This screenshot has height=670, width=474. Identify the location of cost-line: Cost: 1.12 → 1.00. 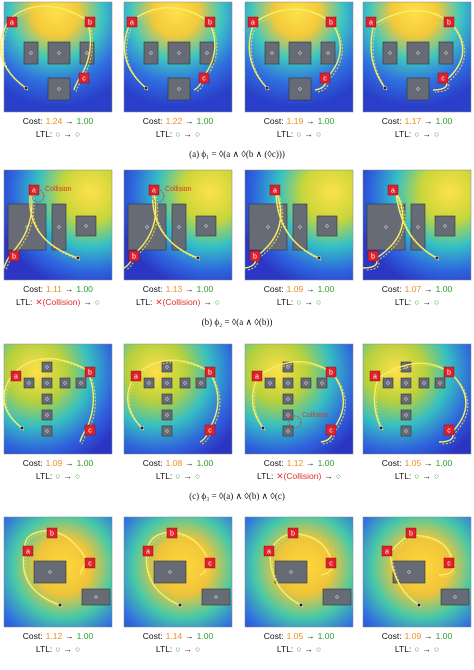
(299, 463).